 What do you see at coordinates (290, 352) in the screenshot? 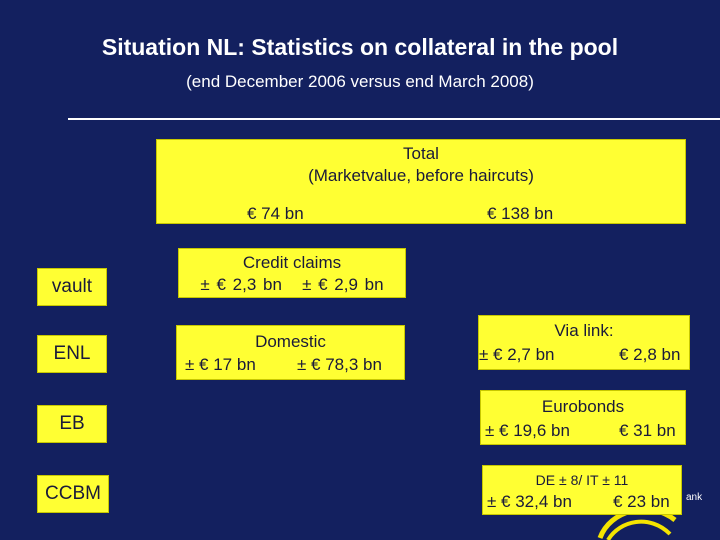
I see `domestic-box: Domestic ± € 17 bn ± € 78,3 bn` at bounding box center [290, 352].